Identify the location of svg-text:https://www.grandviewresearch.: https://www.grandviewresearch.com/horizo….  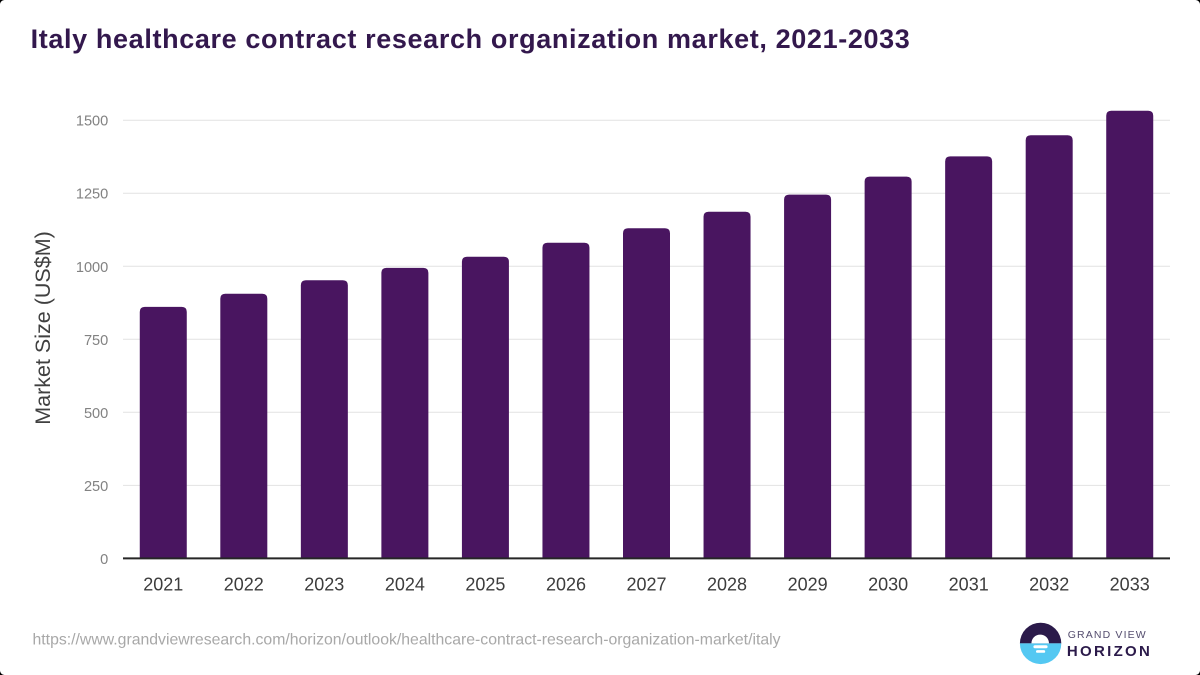
(407, 640).